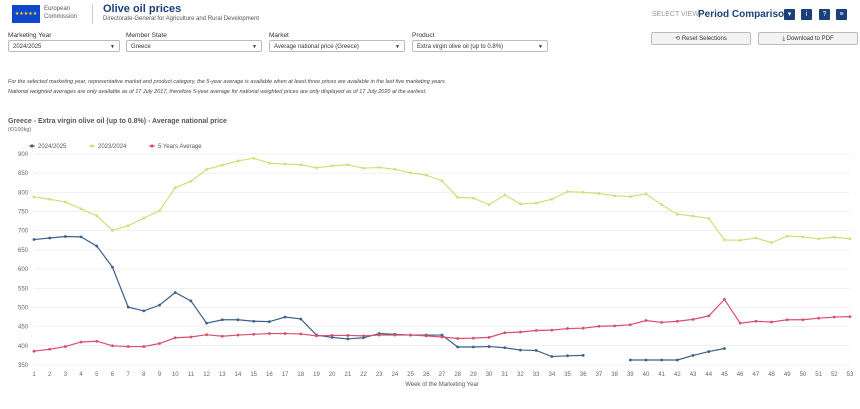 The height and width of the screenshot is (409, 860). Describe the element at coordinates (808, 38) in the screenshot. I see `download-pdf-button: ⤓ Download to PDF` at that location.